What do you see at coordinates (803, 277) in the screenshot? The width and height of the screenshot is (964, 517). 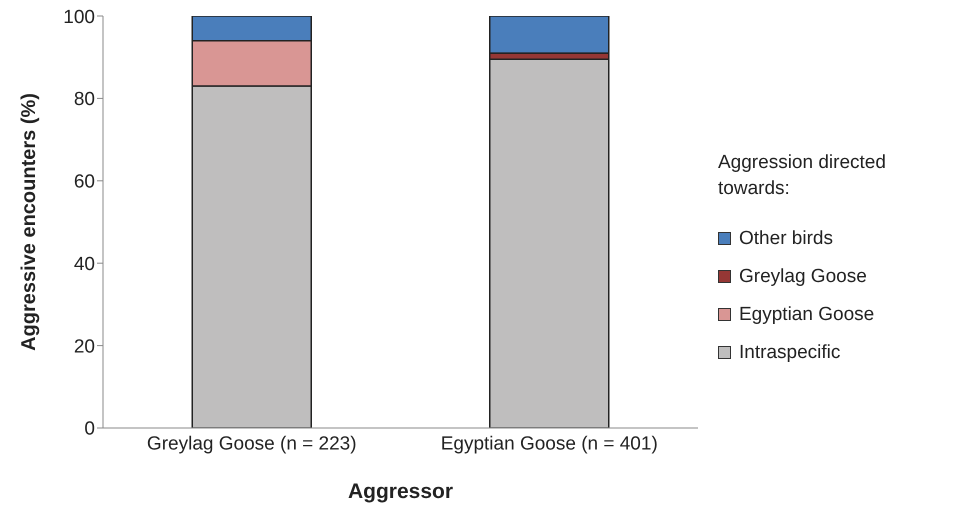 I see `legend-label: Greylag Goose` at bounding box center [803, 277].